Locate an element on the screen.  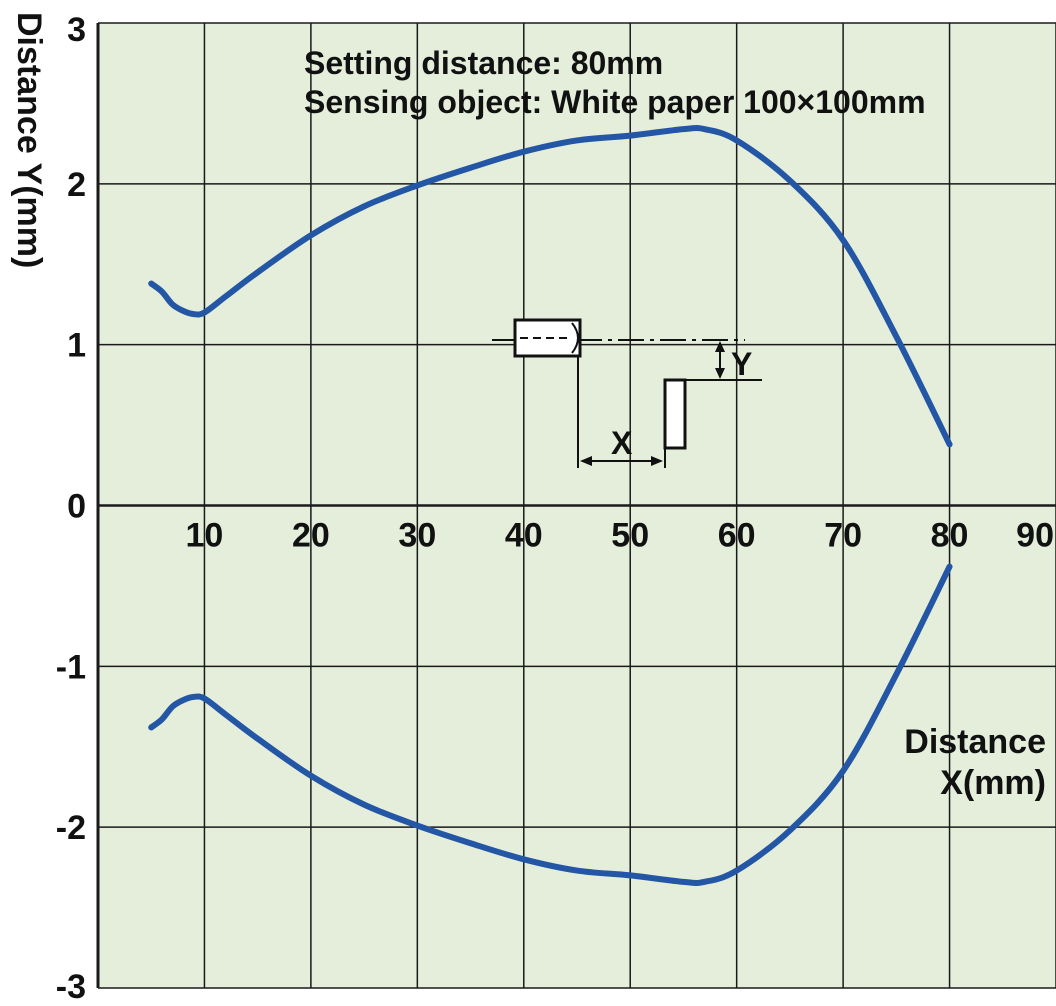
inset-target is located at coordinates (675, 414).